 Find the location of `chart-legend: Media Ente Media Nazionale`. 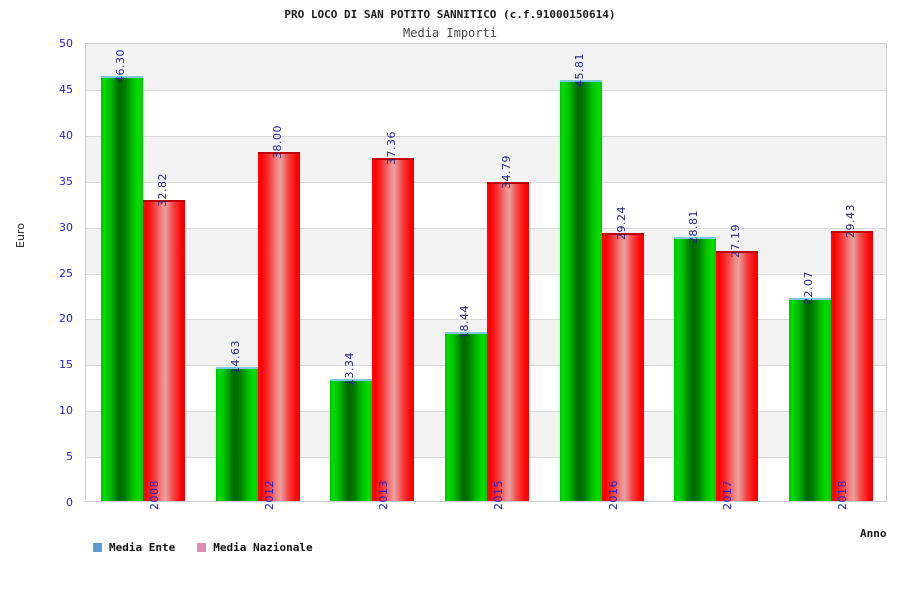

chart-legend: Media Ente Media Nazionale is located at coordinates (203, 547).